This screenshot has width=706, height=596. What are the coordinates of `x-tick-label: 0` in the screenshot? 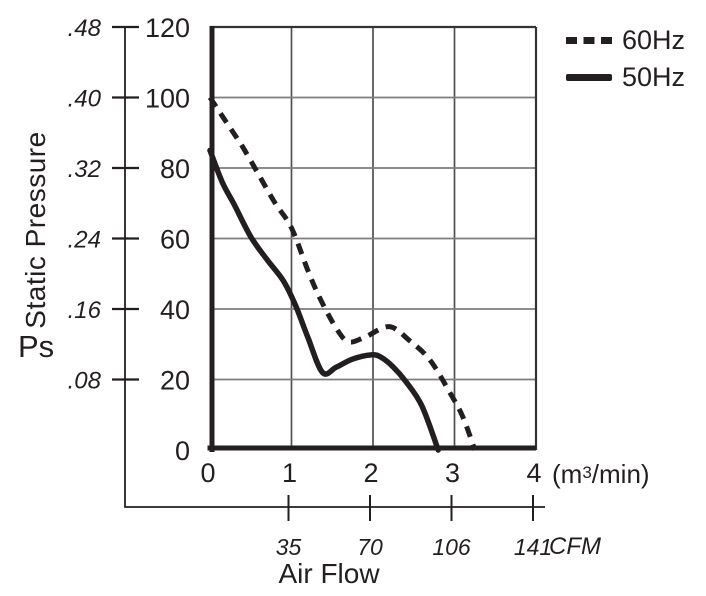 It's located at (207, 473).